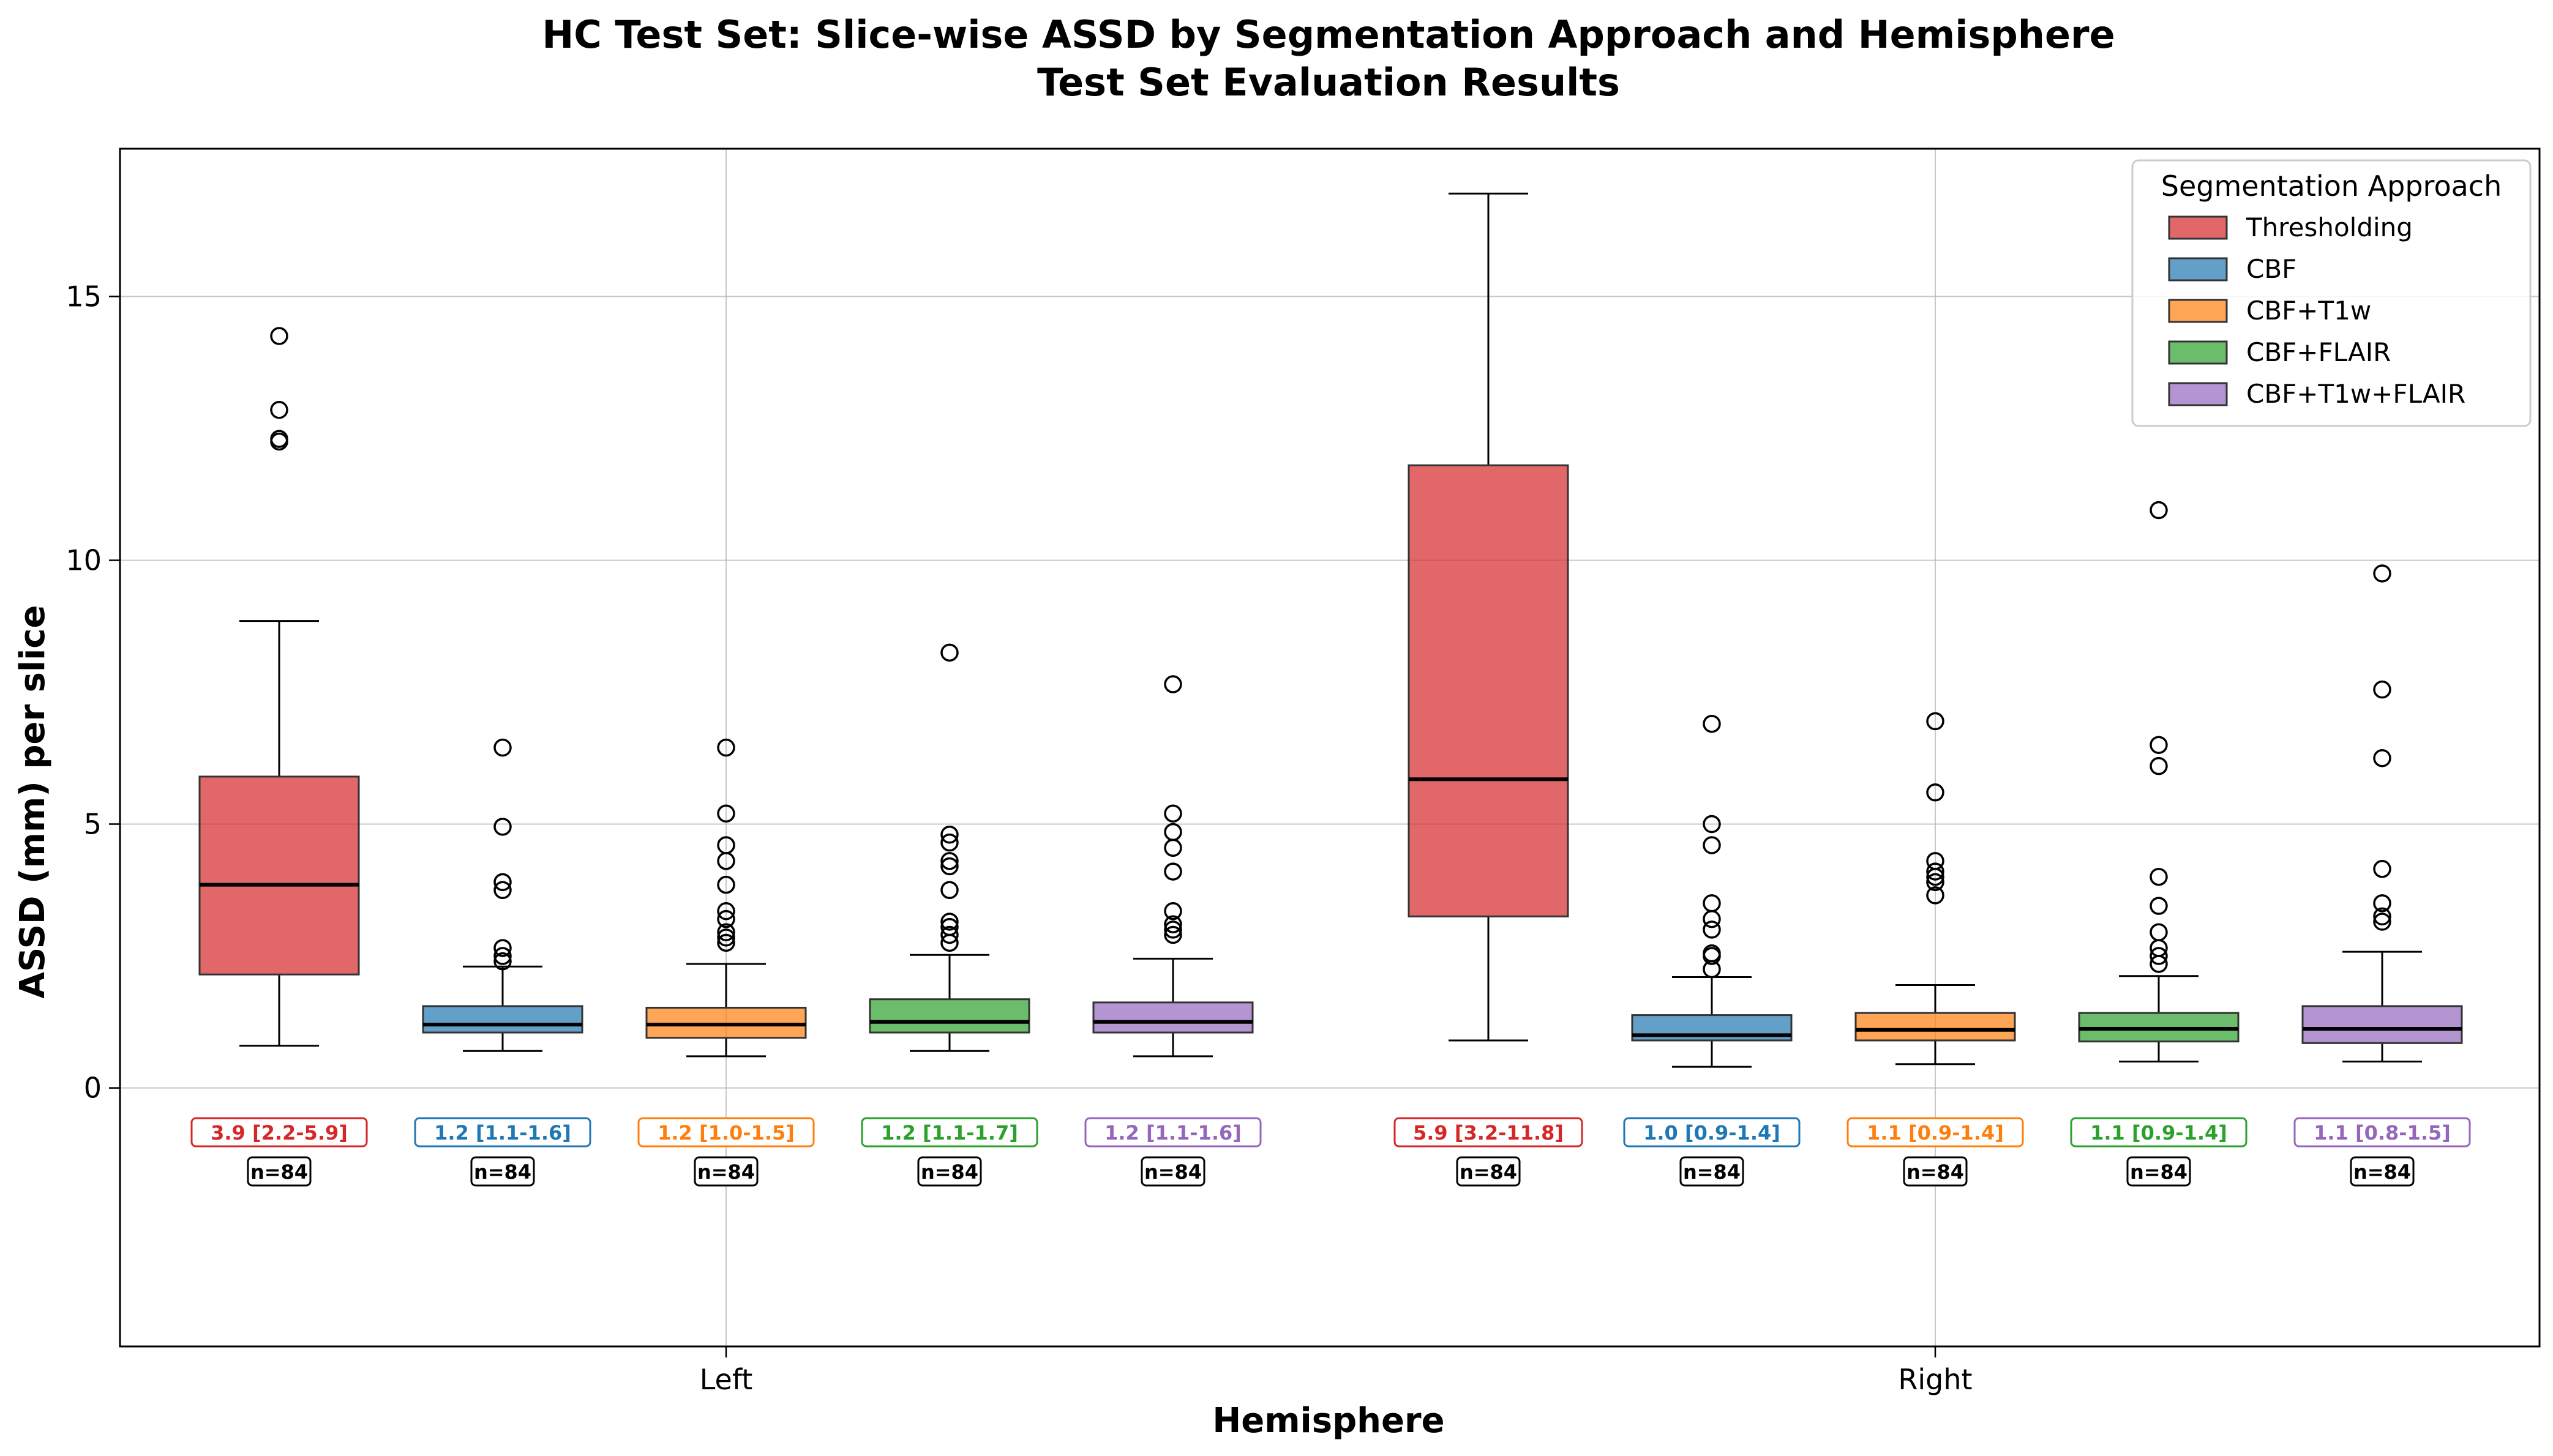 This screenshot has height=1456, width=2553. What do you see at coordinates (84, 560) in the screenshot?
I see `y-tick-label: 10` at bounding box center [84, 560].